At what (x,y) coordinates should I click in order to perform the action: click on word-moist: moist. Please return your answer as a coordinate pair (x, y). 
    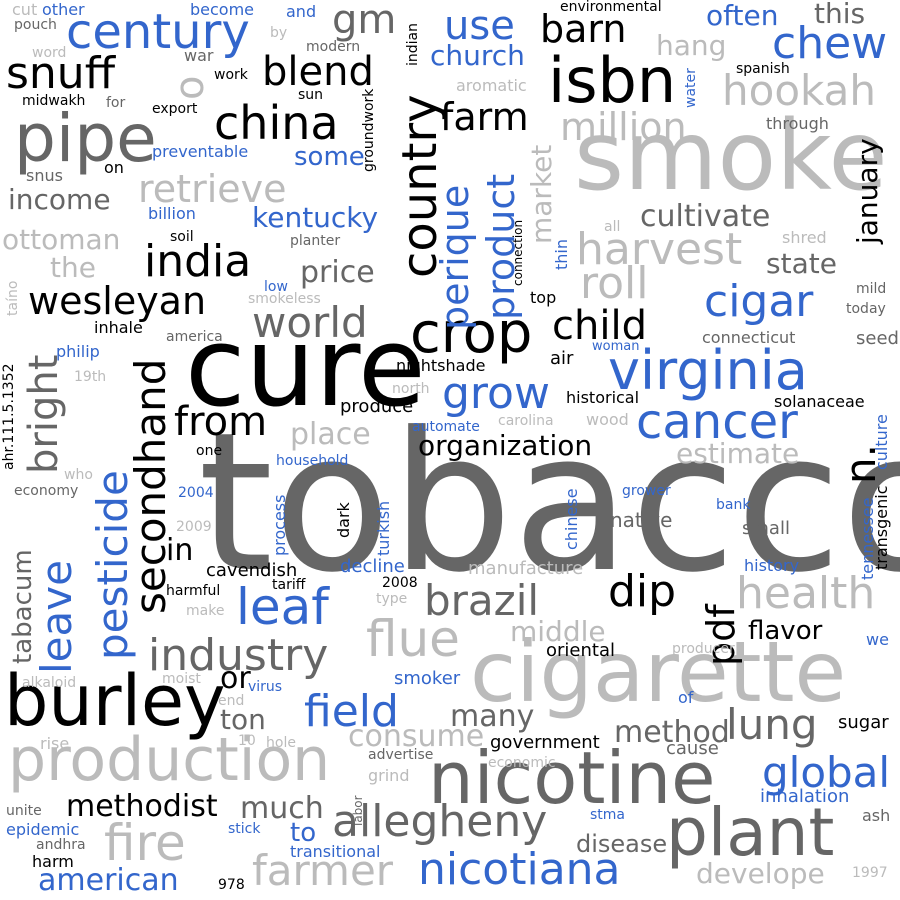
    Looking at the image, I should click on (181, 679).